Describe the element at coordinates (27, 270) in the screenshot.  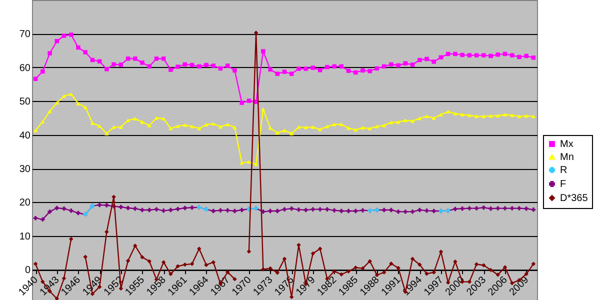
I see `y-tick-label: 0` at that location.